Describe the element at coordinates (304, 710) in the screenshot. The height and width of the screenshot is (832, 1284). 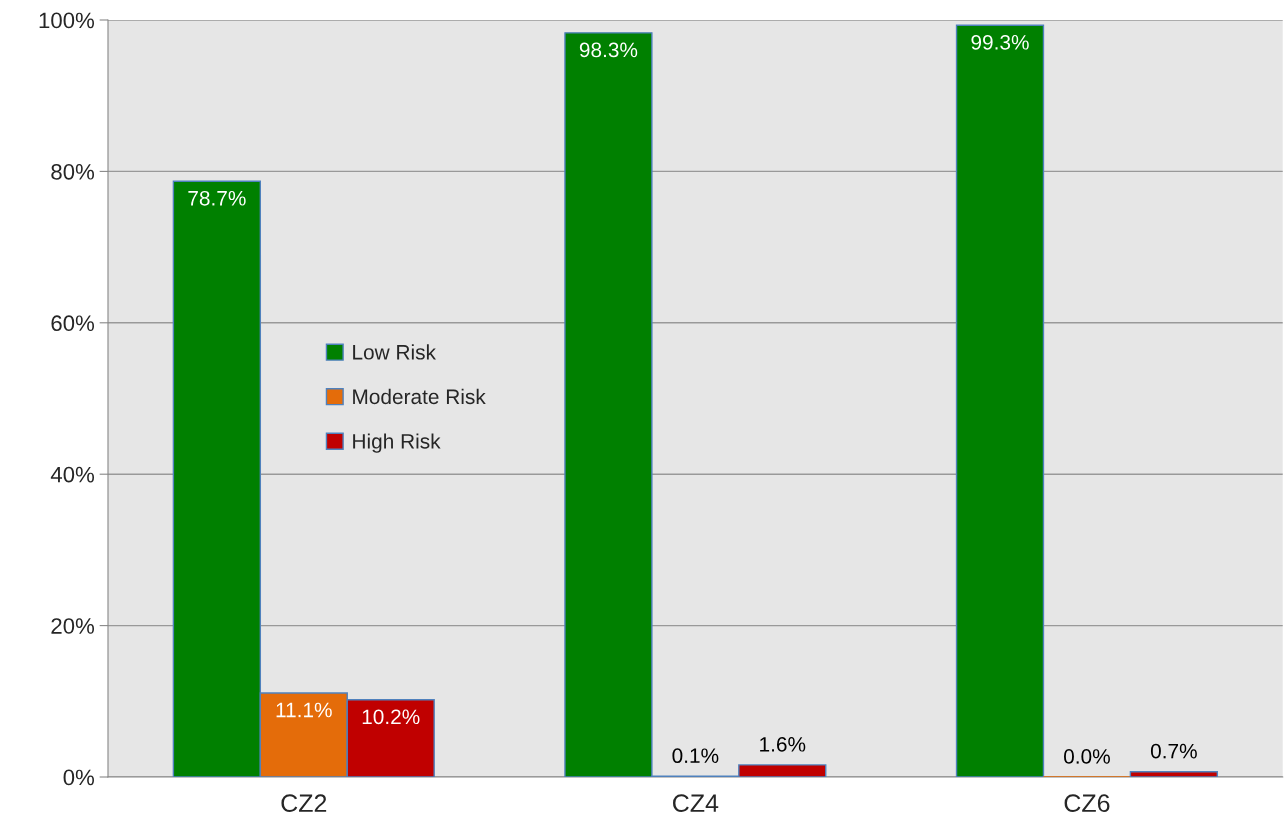
I see `data-label: 11.1%` at that location.